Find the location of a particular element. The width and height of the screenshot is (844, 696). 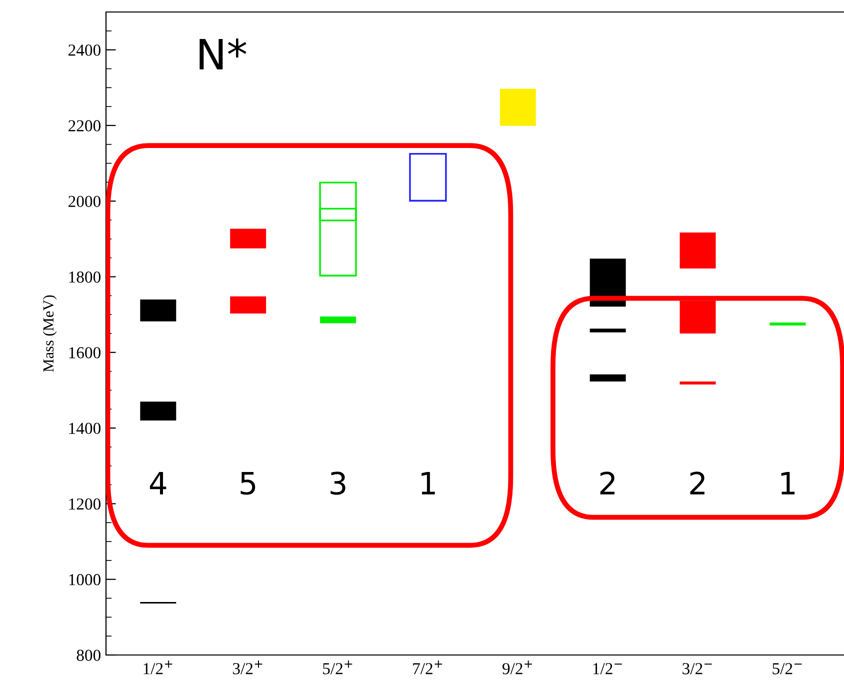

y-tick-label: 2200 is located at coordinates (84, 126).